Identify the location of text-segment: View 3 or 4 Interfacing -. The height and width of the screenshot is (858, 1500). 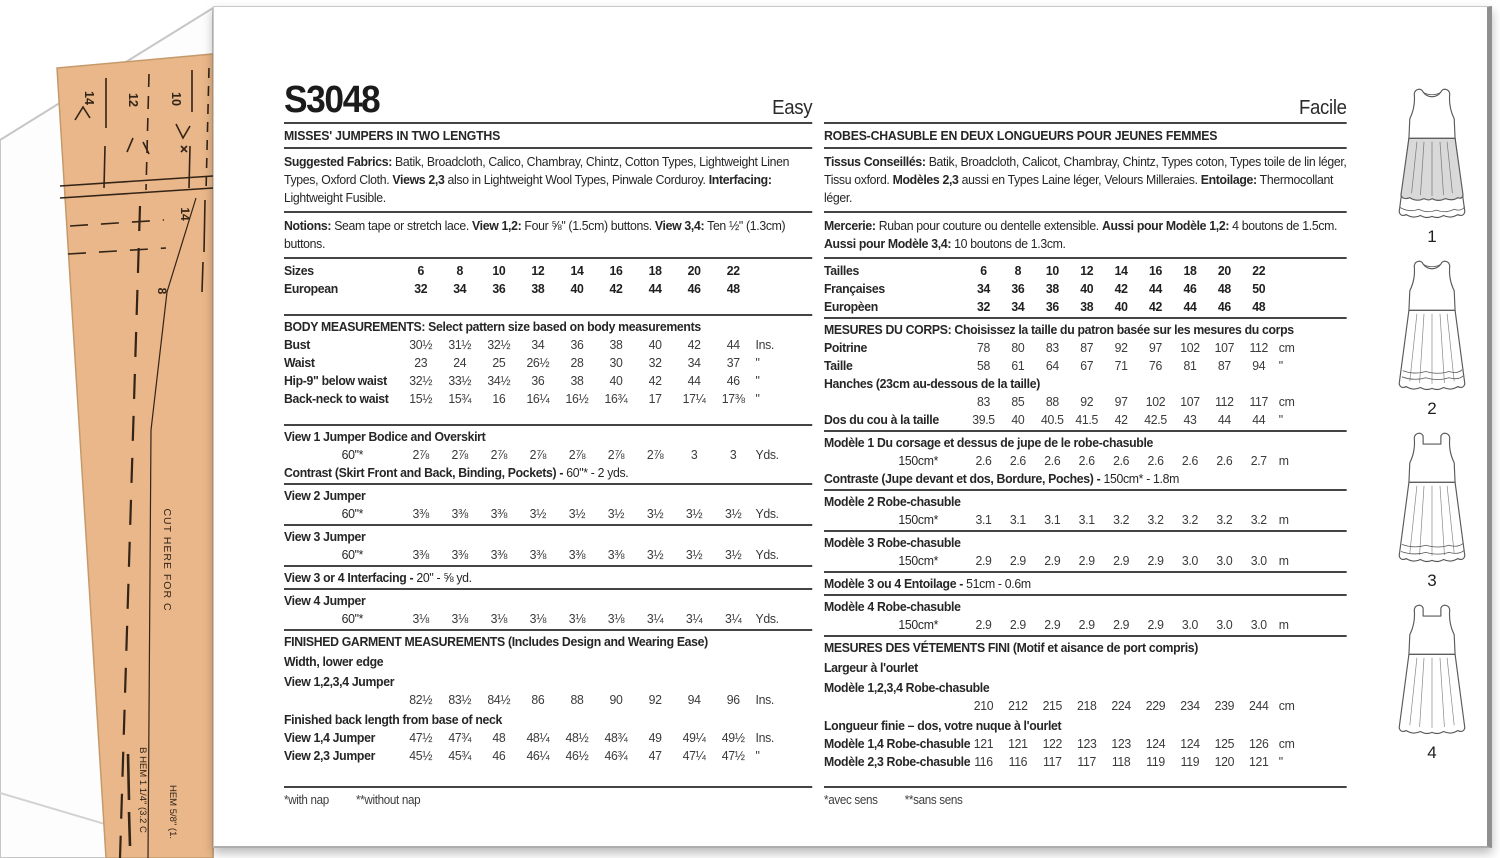
(350, 577).